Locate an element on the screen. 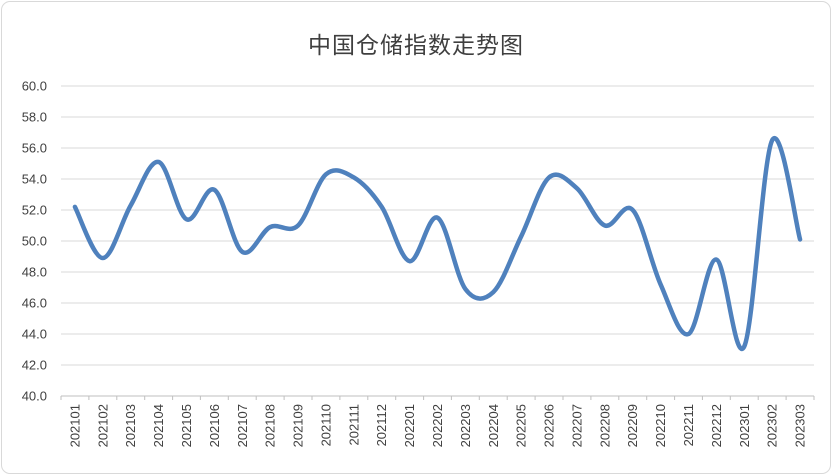 This screenshot has height=476, width=833. x-axis-label: 202107 is located at coordinates (242, 425).